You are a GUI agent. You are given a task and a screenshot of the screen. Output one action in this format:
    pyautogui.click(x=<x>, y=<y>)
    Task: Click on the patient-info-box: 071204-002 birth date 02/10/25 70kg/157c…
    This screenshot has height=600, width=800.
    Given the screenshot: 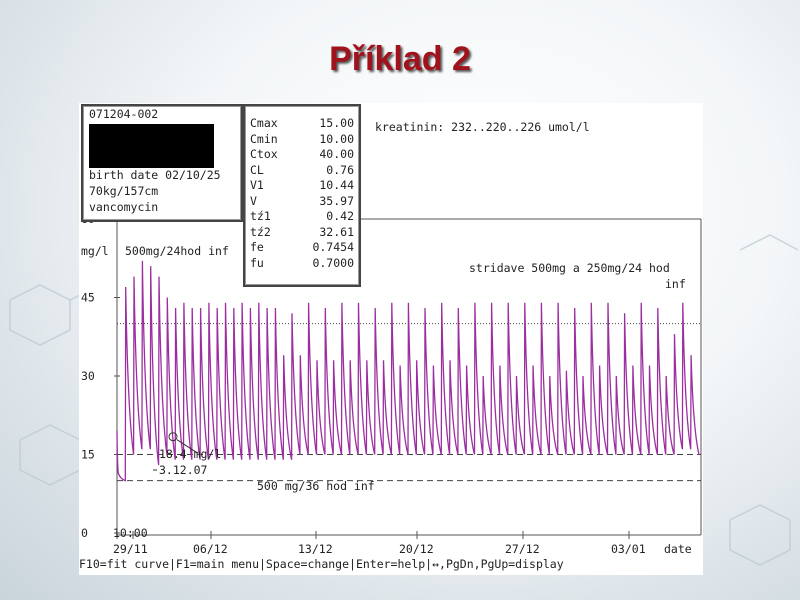 What is the action you would take?
    pyautogui.click(x=162, y=163)
    